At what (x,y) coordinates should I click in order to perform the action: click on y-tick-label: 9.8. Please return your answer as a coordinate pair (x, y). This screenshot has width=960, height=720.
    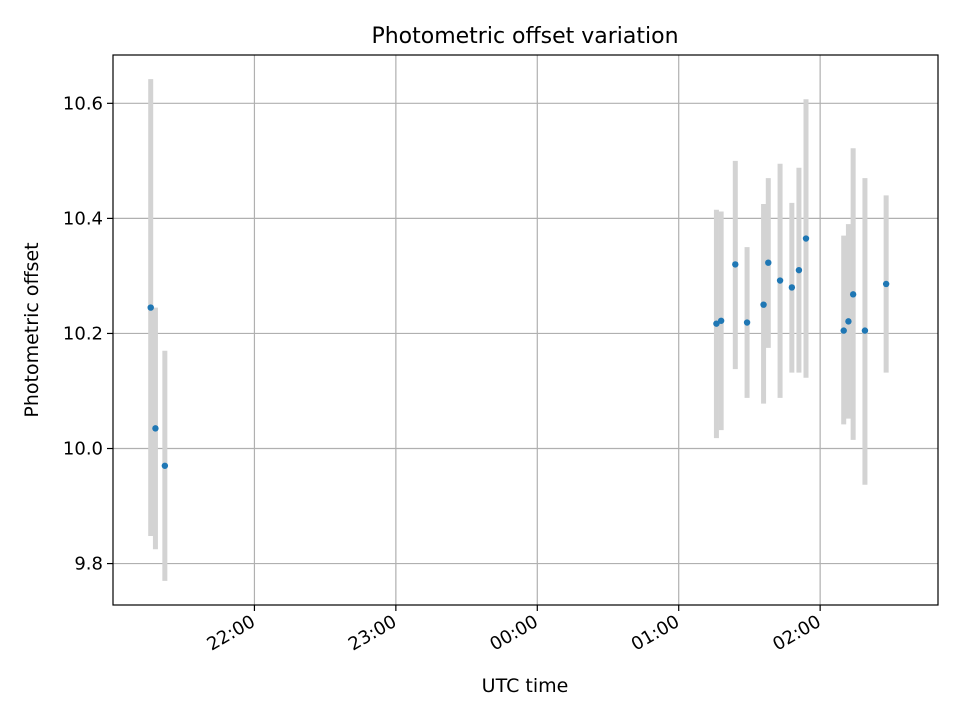
    Looking at the image, I should click on (88, 564).